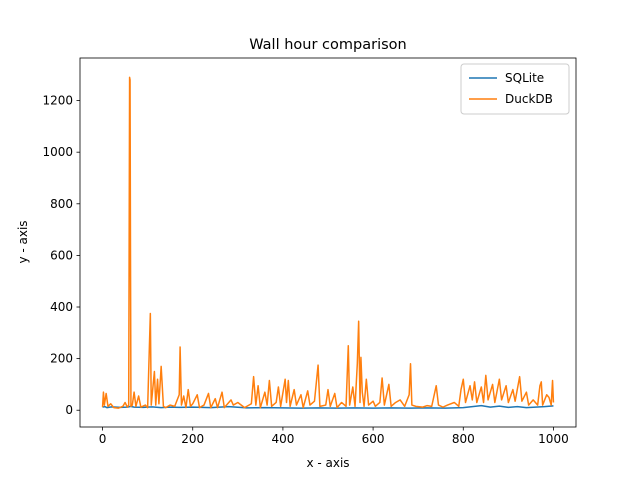  Describe the element at coordinates (553, 439) in the screenshot. I see `x-tick-label: 1000` at that location.